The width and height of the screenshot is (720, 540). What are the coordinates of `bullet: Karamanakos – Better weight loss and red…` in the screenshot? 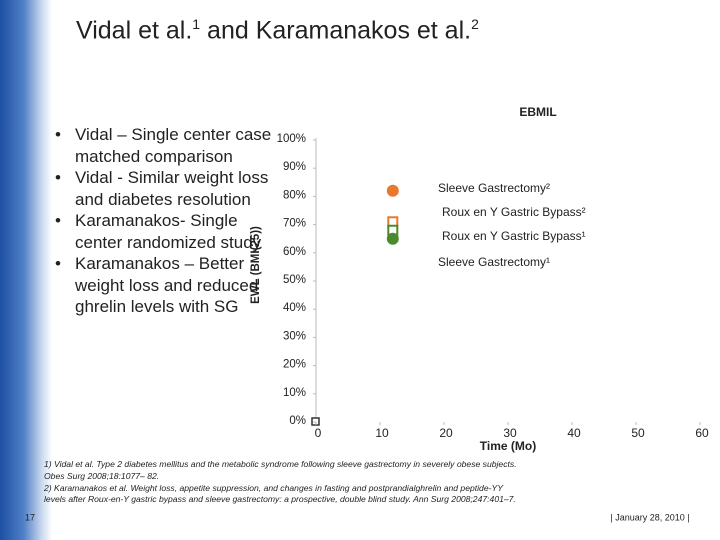 It's located at (165, 285).